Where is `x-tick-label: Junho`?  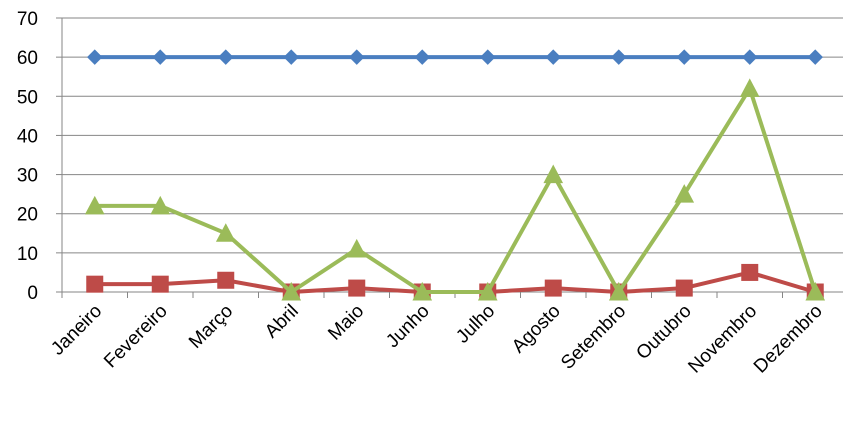
x-tick-label: Junho is located at coordinates (407, 326).